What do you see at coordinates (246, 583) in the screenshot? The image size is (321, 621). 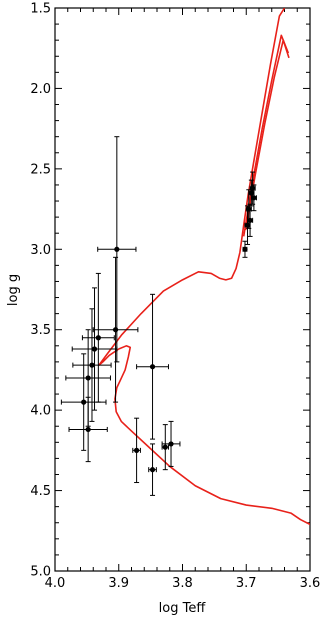 I see `x-tick-label: 3.7` at bounding box center [246, 583].